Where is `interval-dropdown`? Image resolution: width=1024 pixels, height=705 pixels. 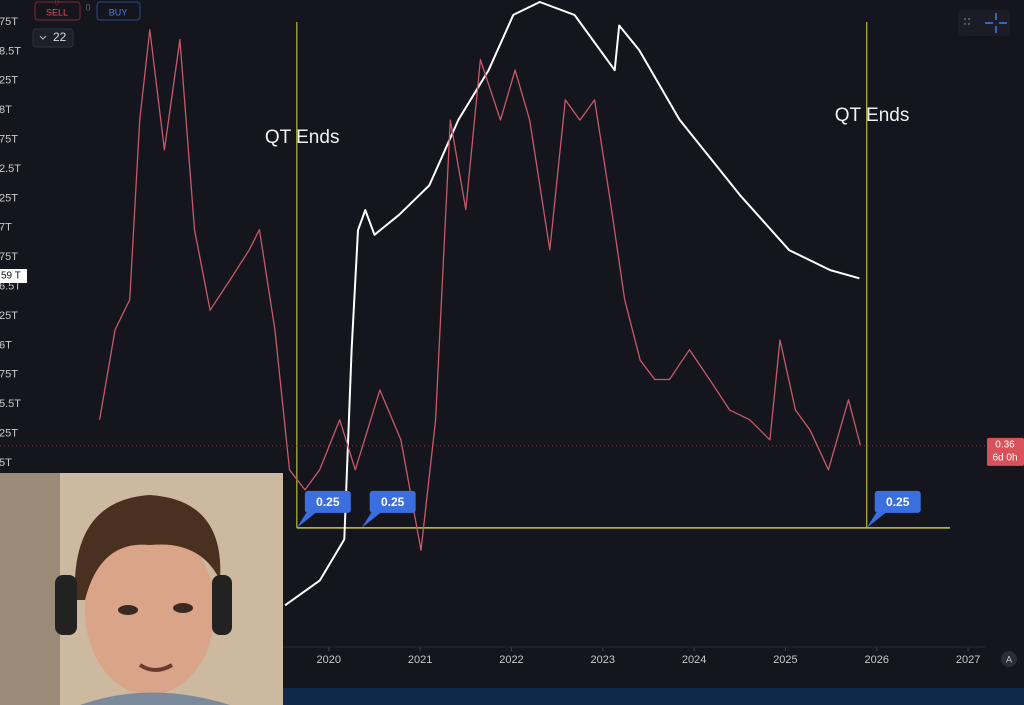
interval-dropdown is located at coordinates (53, 38).